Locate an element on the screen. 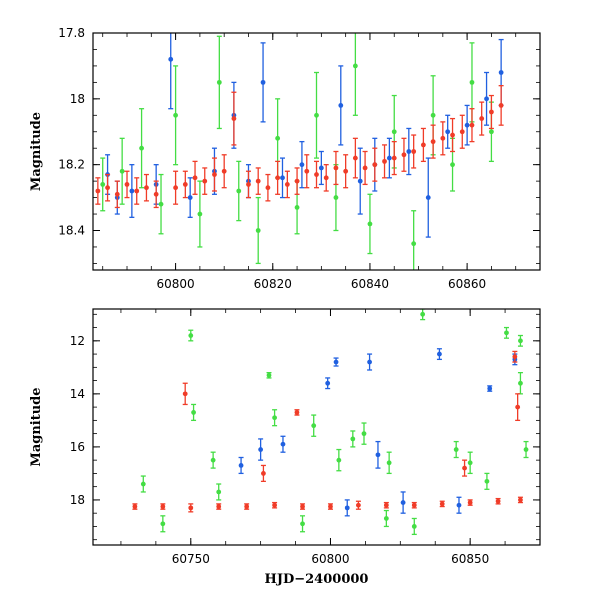 The width and height of the screenshot is (600, 600). y-tick-label: 18.4 is located at coordinates (71, 231).